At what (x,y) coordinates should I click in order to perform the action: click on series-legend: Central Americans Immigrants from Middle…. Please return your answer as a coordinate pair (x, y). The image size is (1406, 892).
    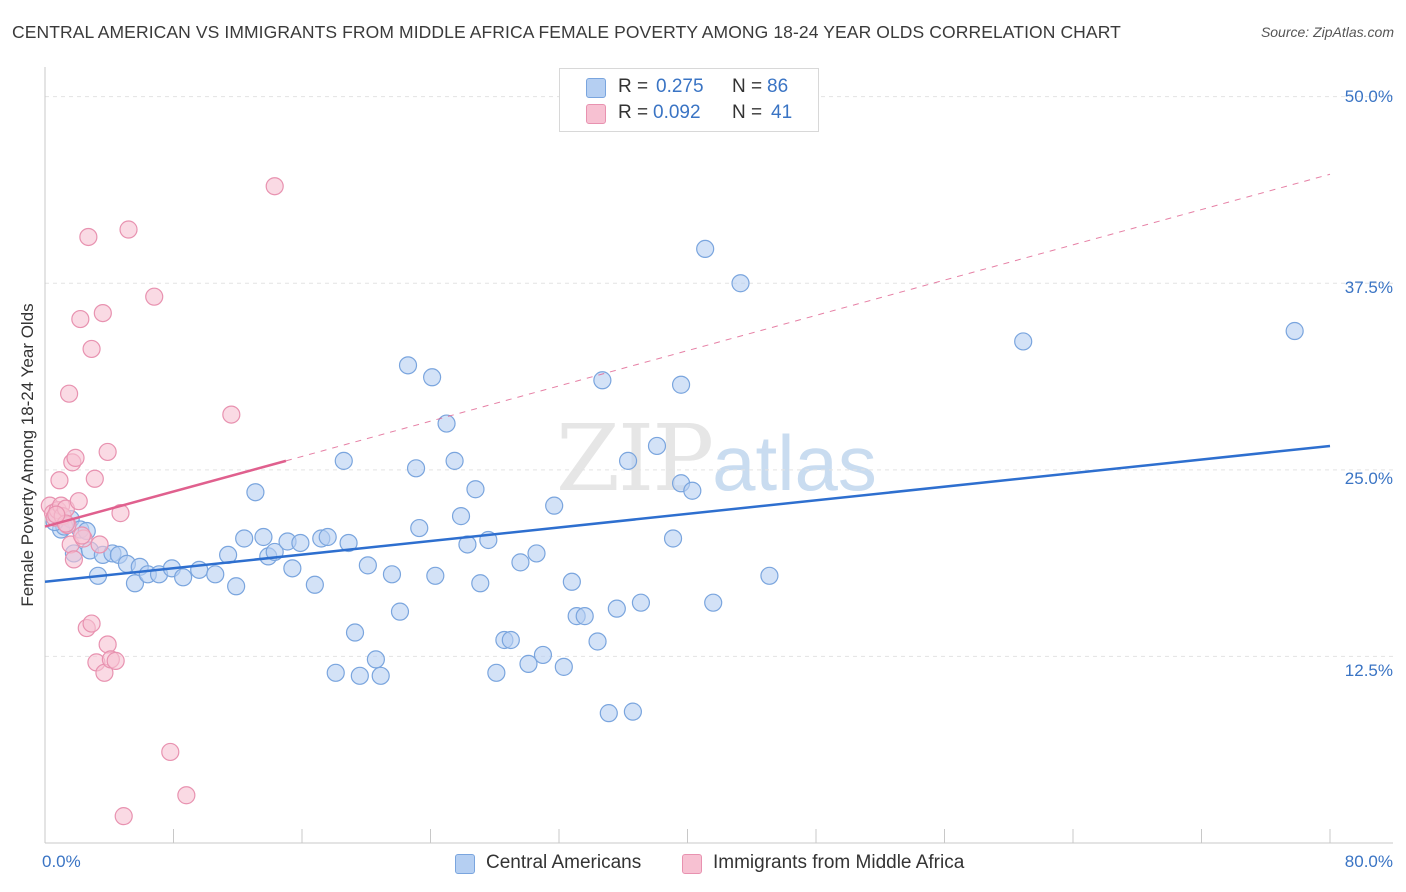
    Looking at the image, I should click on (703, 865).